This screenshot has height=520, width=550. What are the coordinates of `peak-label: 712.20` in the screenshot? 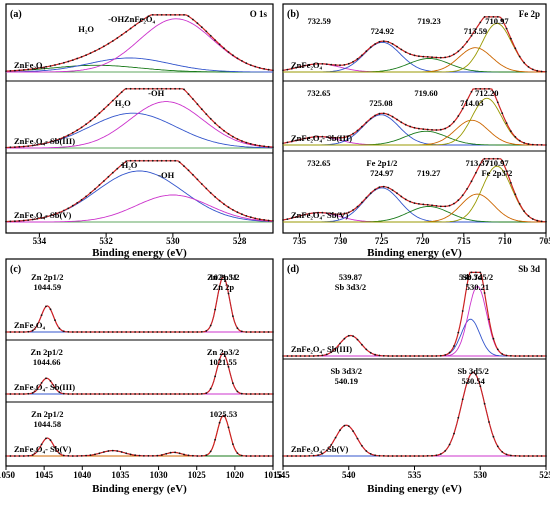 It's located at (486, 93).